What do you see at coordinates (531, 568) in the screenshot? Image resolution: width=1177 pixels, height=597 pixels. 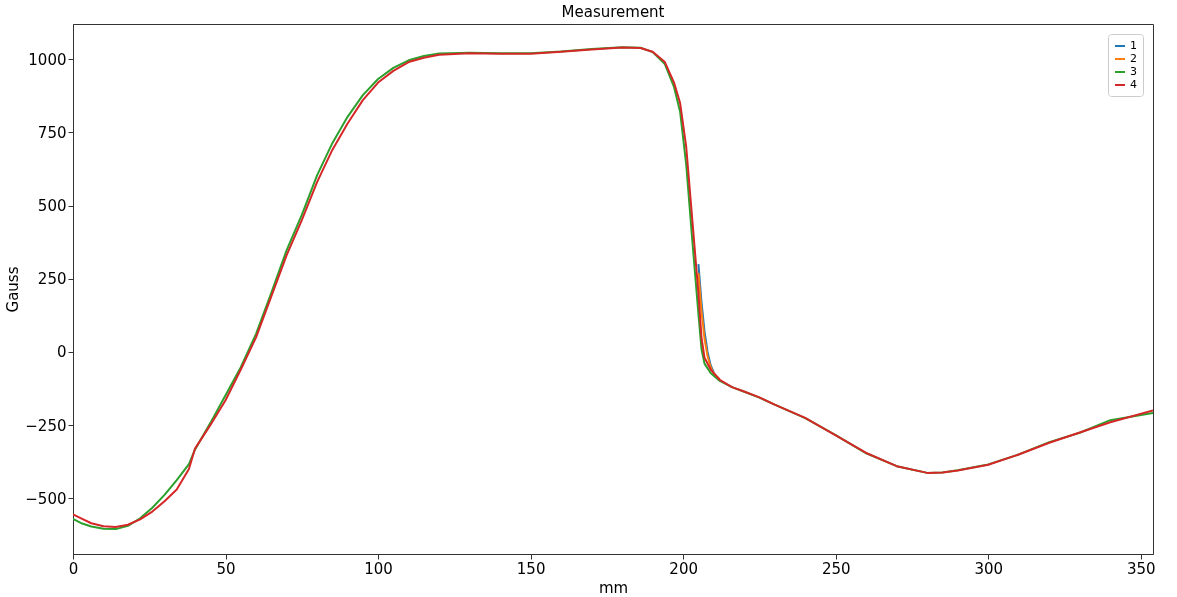 I see `x-tick-label: 150` at bounding box center [531, 568].